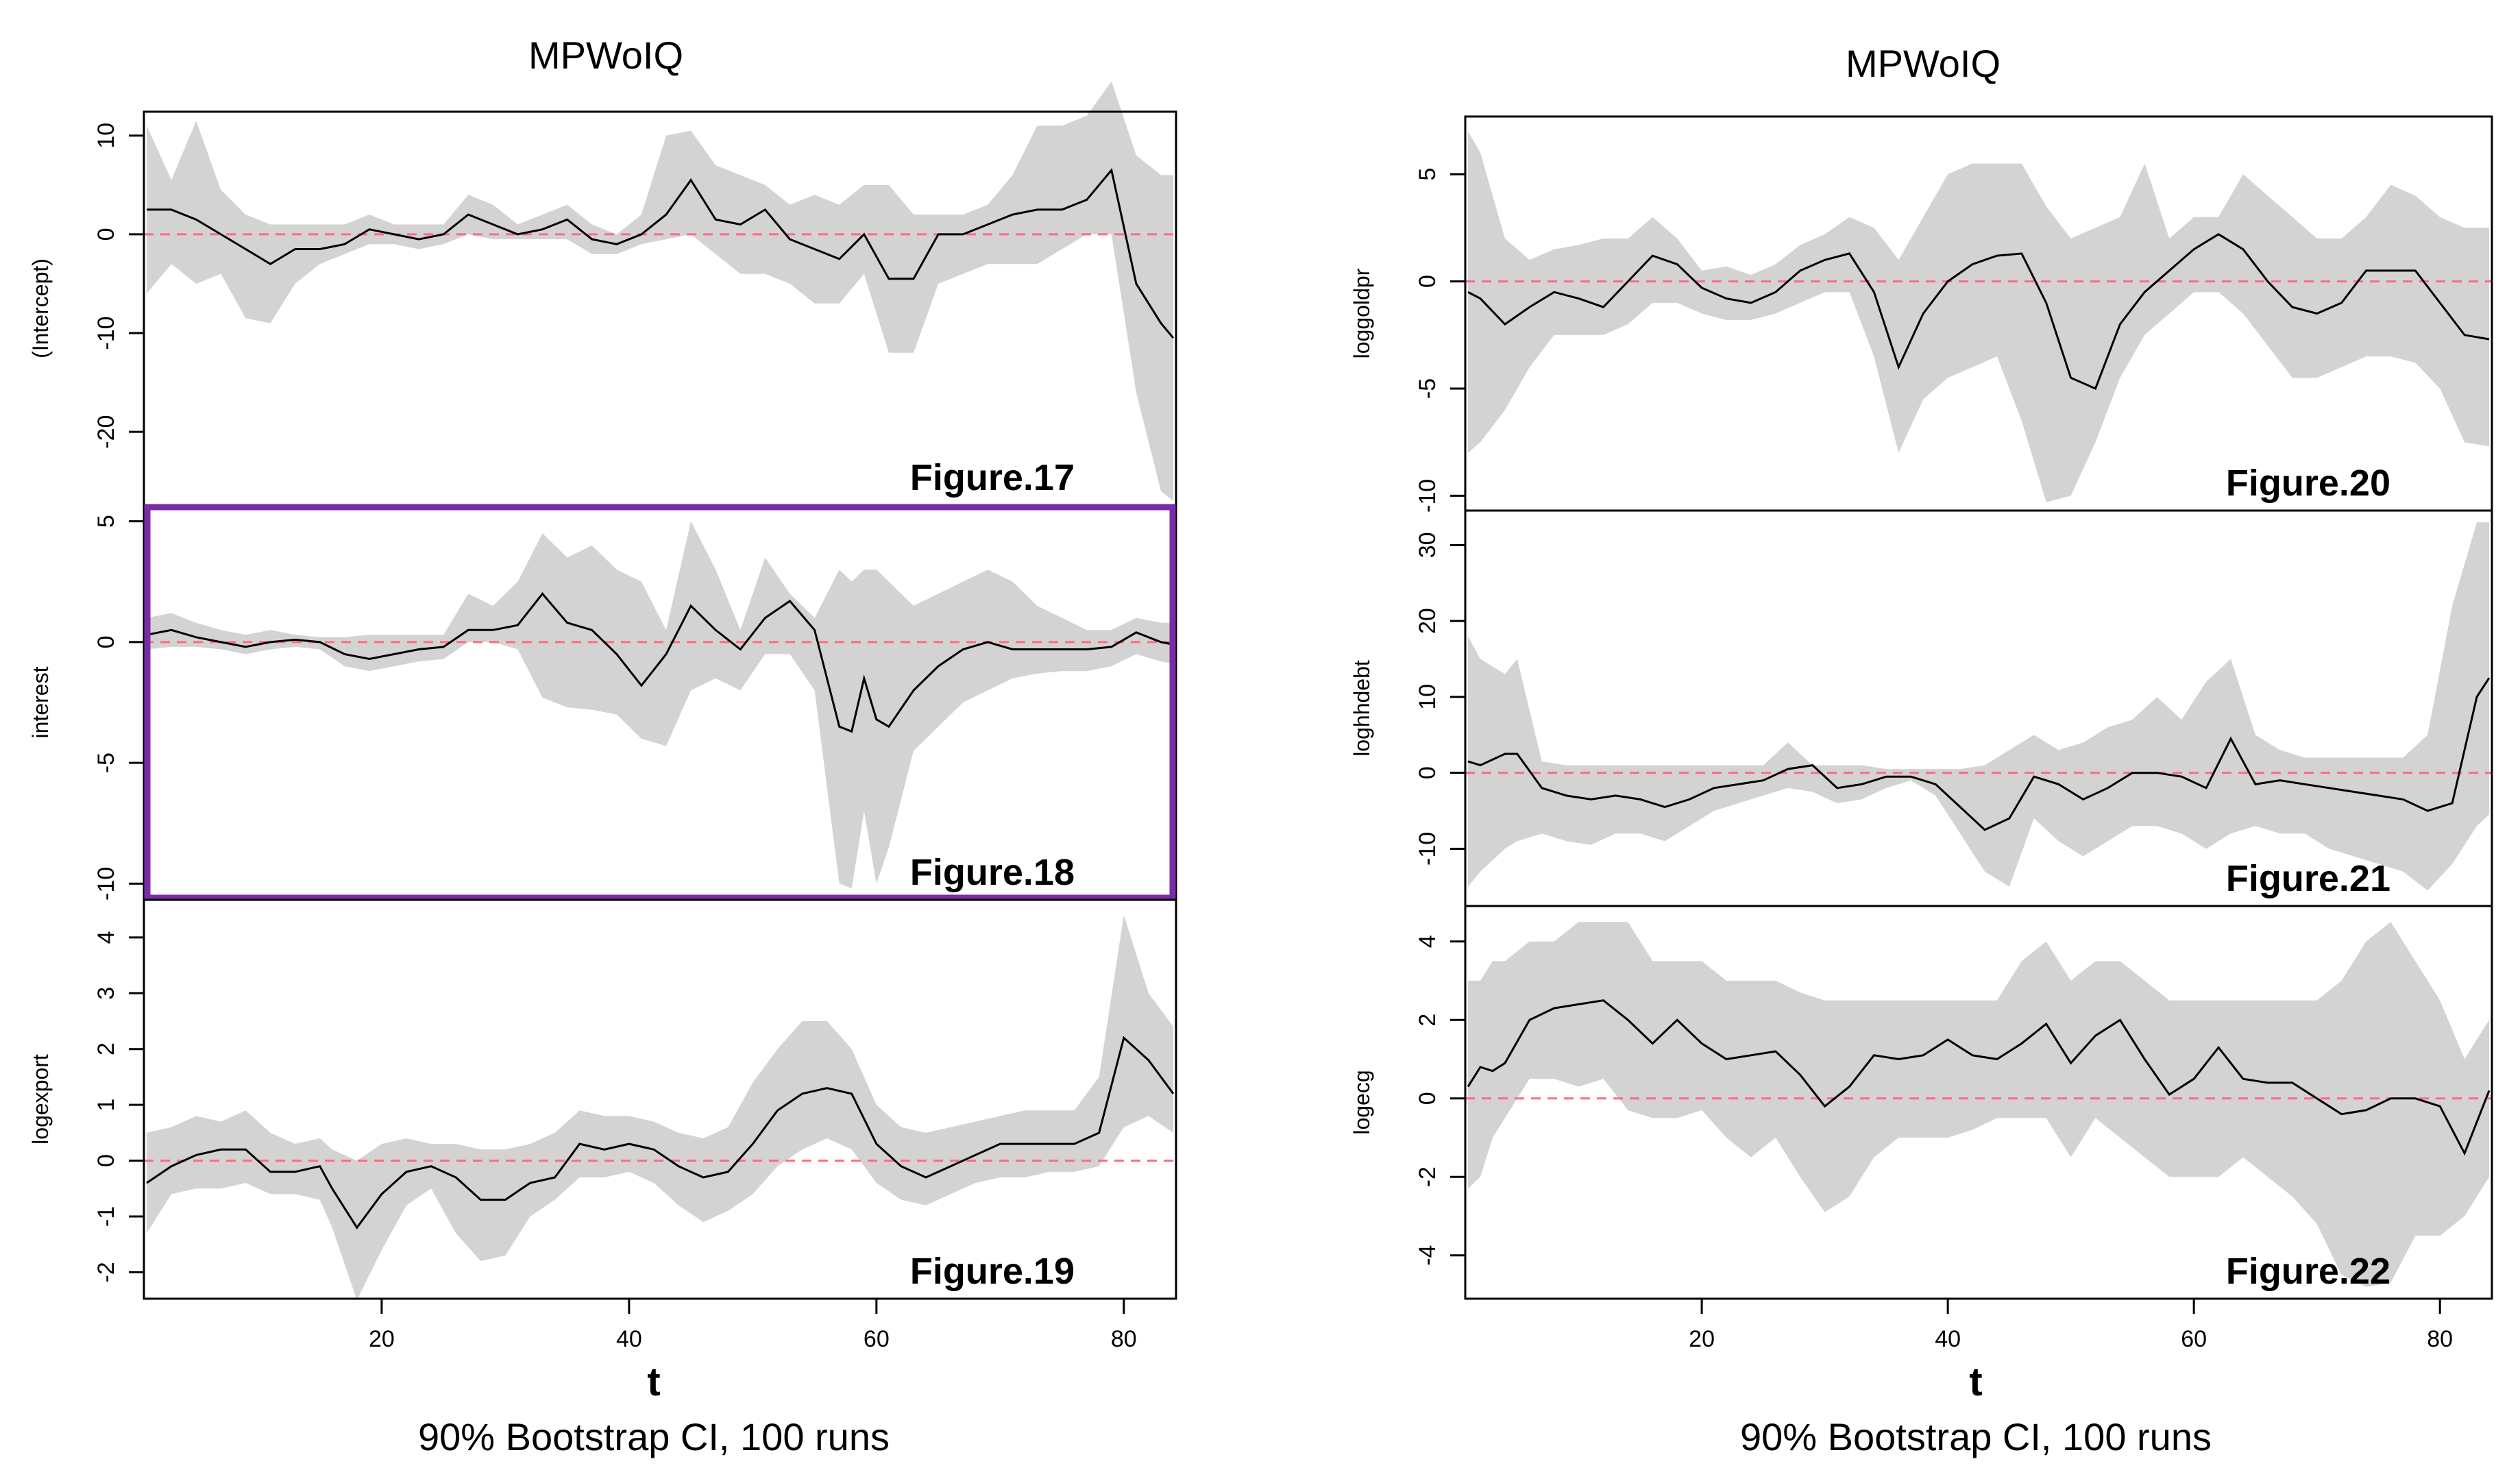  I want to click on y-tick-label: -20, so click(106, 432).